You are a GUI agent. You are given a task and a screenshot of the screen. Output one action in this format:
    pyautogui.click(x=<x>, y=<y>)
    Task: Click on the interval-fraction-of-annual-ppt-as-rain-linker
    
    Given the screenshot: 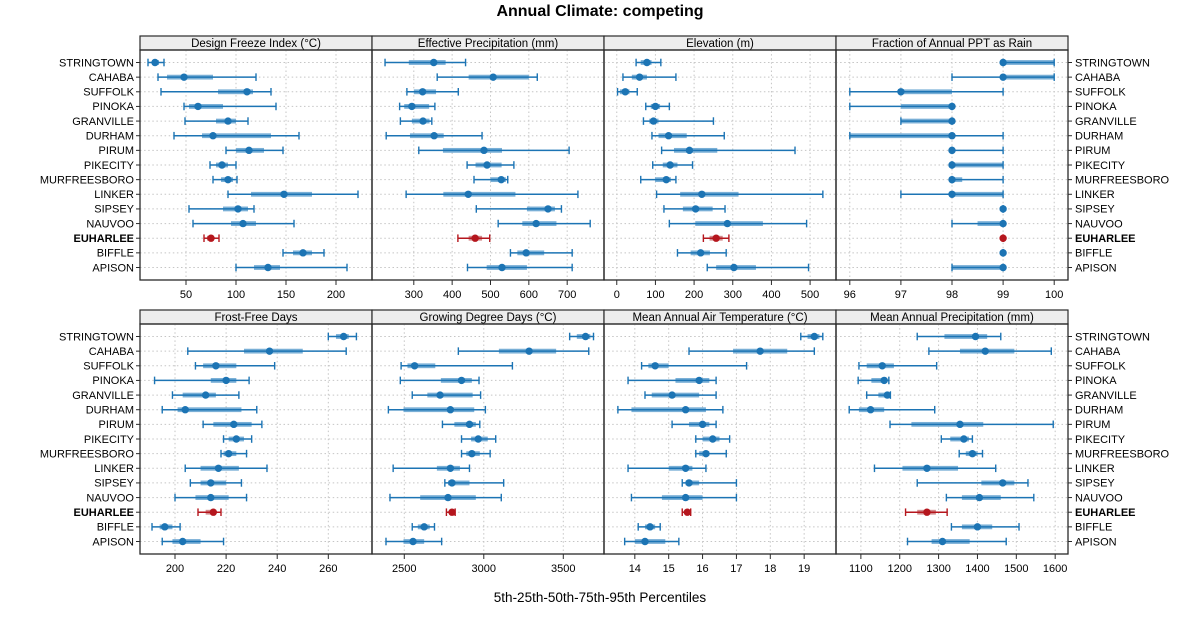 What is the action you would take?
    pyautogui.click(x=952, y=194)
    